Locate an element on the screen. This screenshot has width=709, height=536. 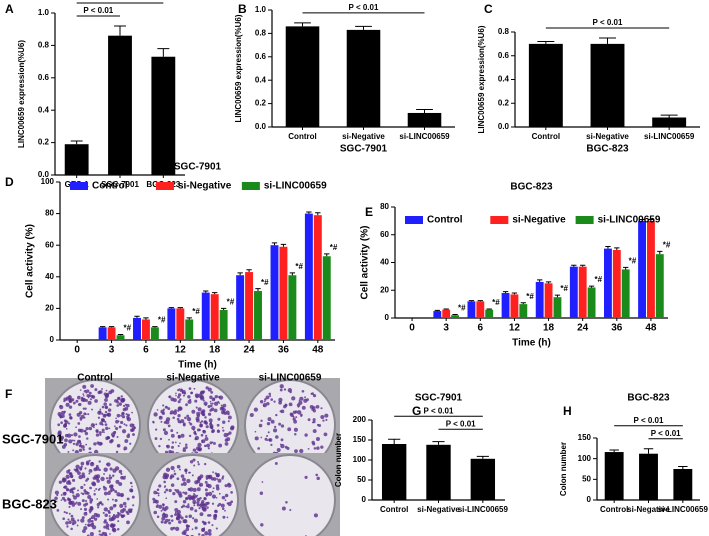
panel-label: D is located at coordinates (9, 182).